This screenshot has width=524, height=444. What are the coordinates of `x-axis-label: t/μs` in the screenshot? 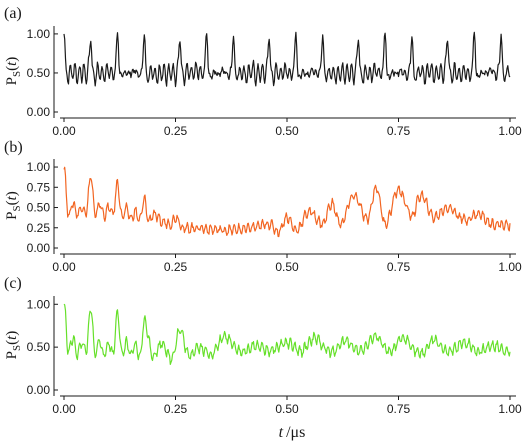 It's located at (292, 432).